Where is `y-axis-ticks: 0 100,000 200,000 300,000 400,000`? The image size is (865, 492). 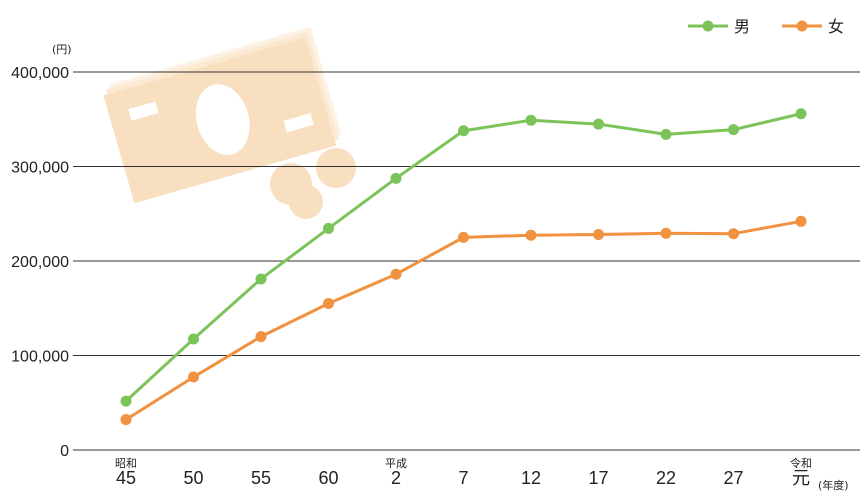 y-axis-ticks: 0 100,000 200,000 300,000 400,000 is located at coordinates (40, 262).